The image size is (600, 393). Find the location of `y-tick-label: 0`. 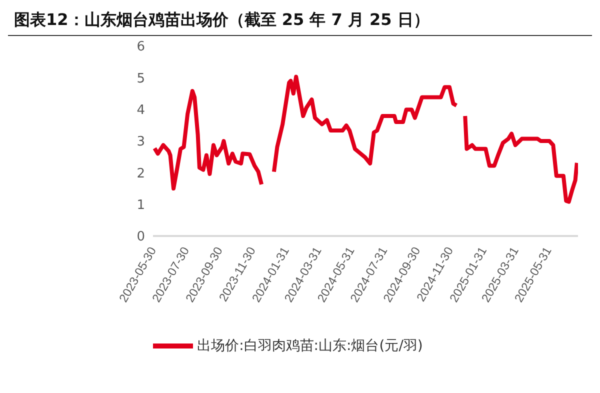

y-tick-label: 0 is located at coordinates (140, 237).